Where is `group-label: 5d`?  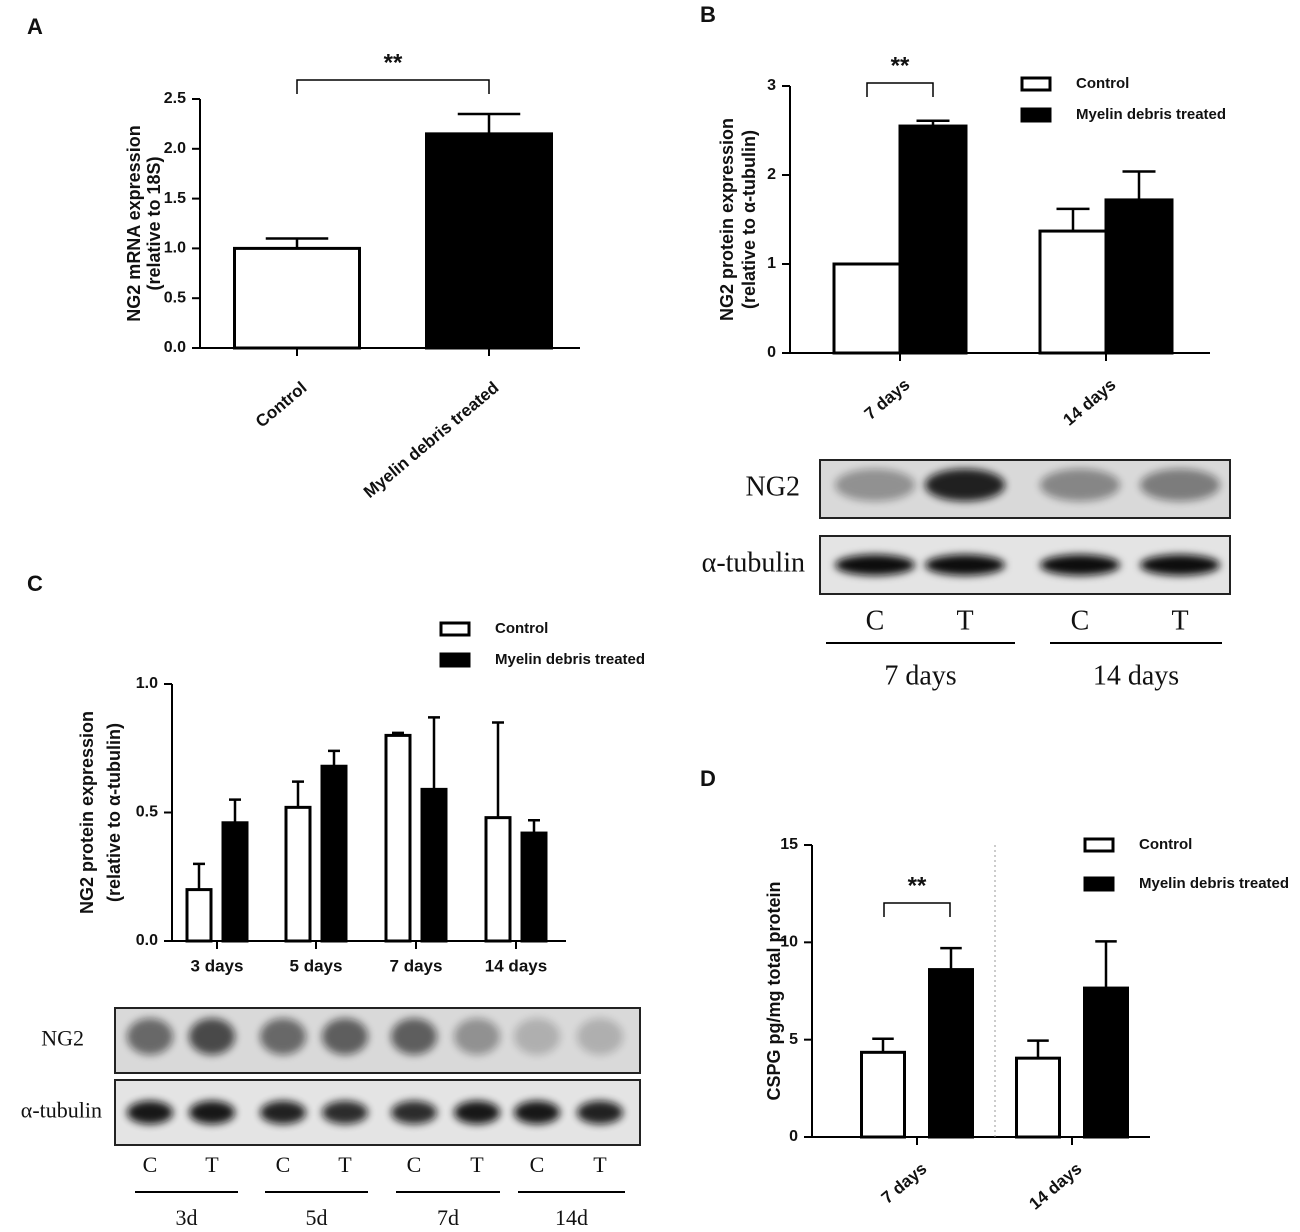 group-label: 5d is located at coordinates (317, 1217).